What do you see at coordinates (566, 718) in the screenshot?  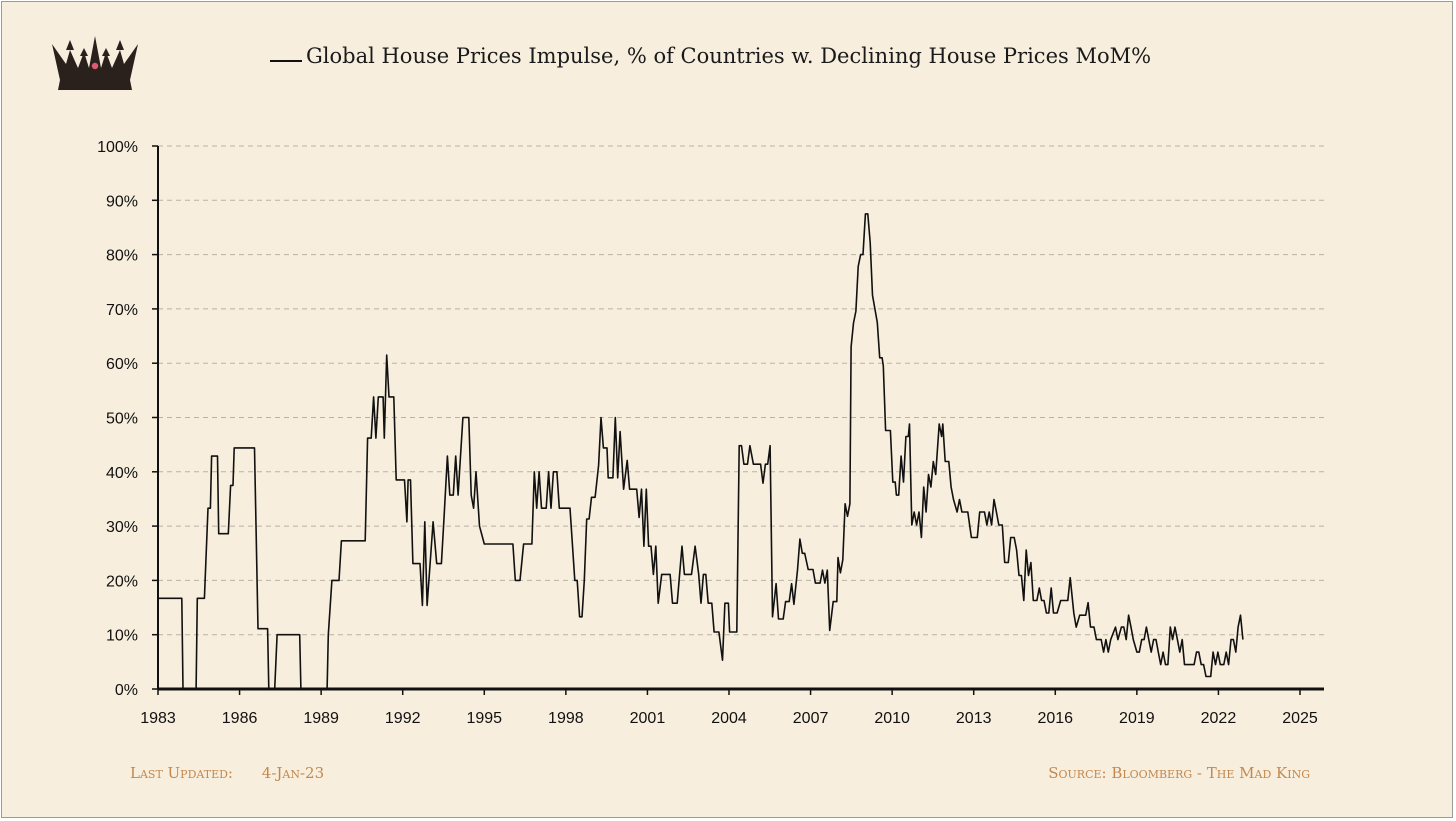 I see `x-tick-label: 1998` at bounding box center [566, 718].